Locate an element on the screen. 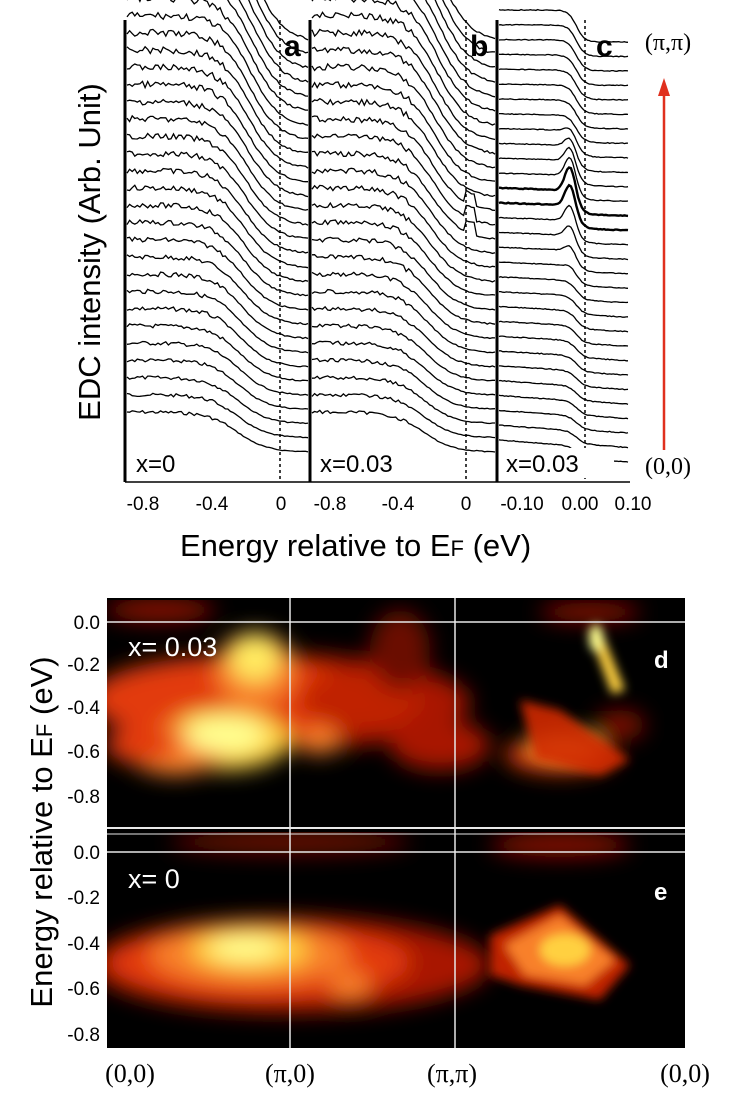  ytick-e-1: -0.2 is located at coordinates (83, 898).